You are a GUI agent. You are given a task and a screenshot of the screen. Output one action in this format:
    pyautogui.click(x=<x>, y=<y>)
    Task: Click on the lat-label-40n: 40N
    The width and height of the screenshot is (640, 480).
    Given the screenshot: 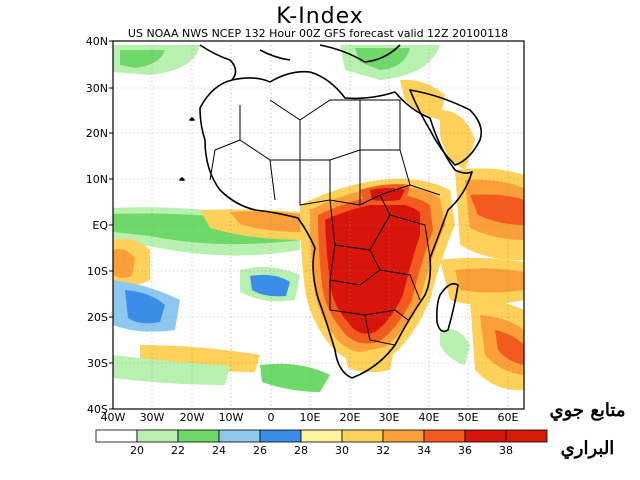 What is the action you would take?
    pyautogui.click(x=96, y=41)
    